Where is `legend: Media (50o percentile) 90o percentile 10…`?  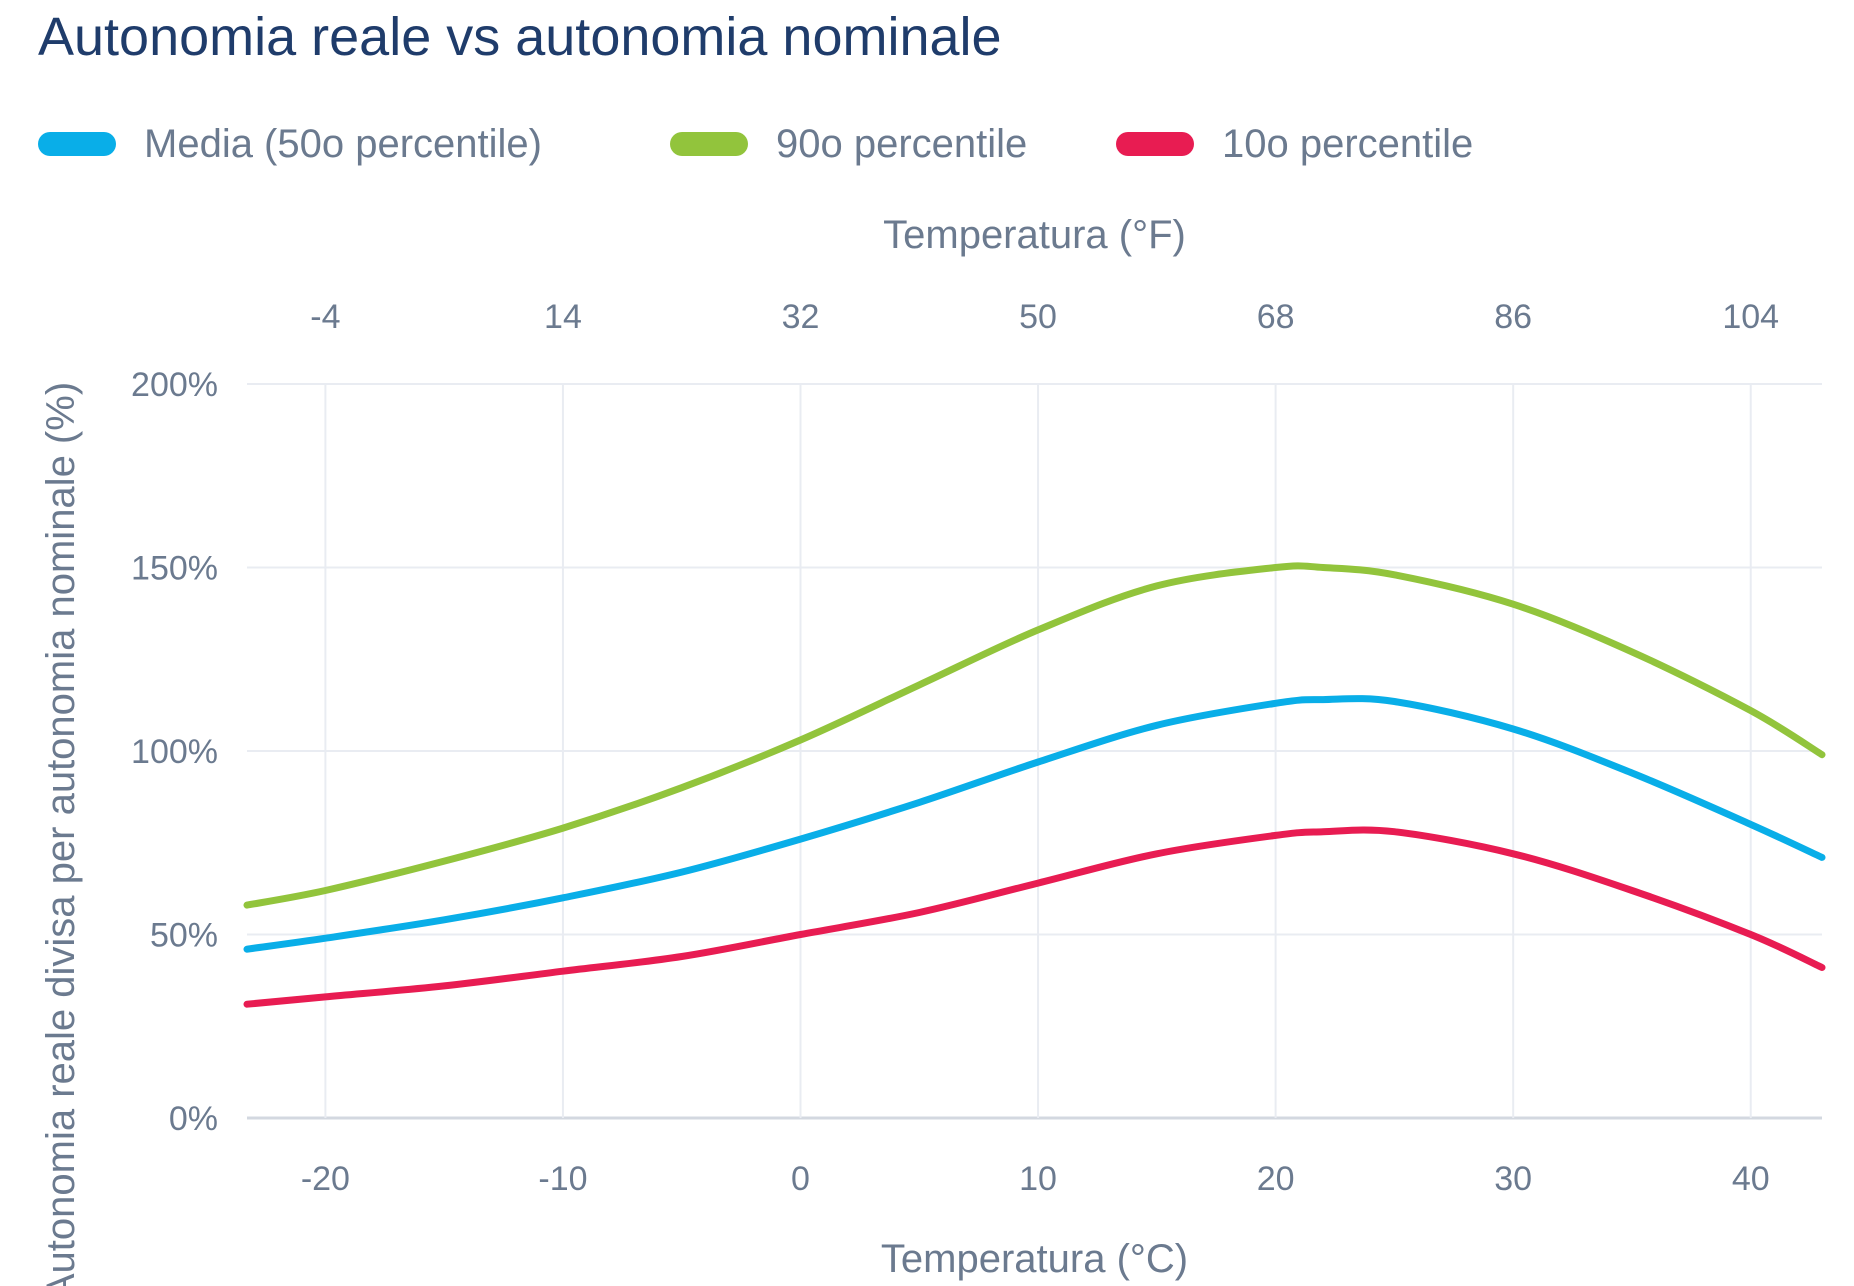
legend: Media (50o percentile) 90o percentile 10… is located at coordinates (938, 144).